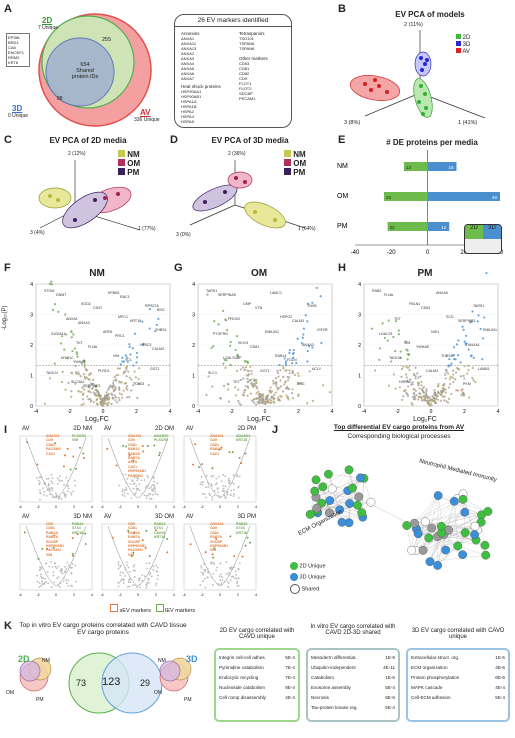 The image size is (515, 738). Describe the element at coordinates (201, 86) in the screenshot. I see `hsp-heading: Heat shock proteins` at that location.